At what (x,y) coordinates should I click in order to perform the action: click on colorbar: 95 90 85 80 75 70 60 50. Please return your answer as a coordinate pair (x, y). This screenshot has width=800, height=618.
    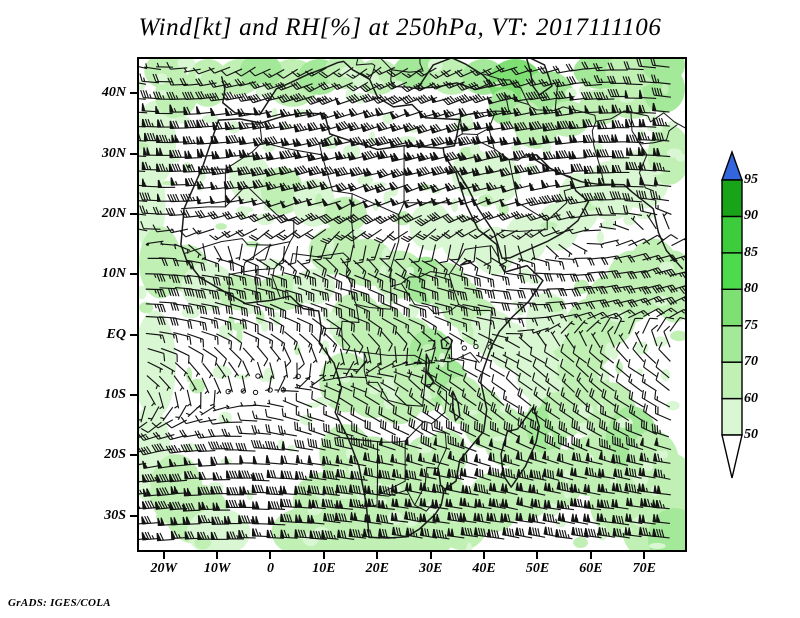
    Looking at the image, I should click on (755, 315).